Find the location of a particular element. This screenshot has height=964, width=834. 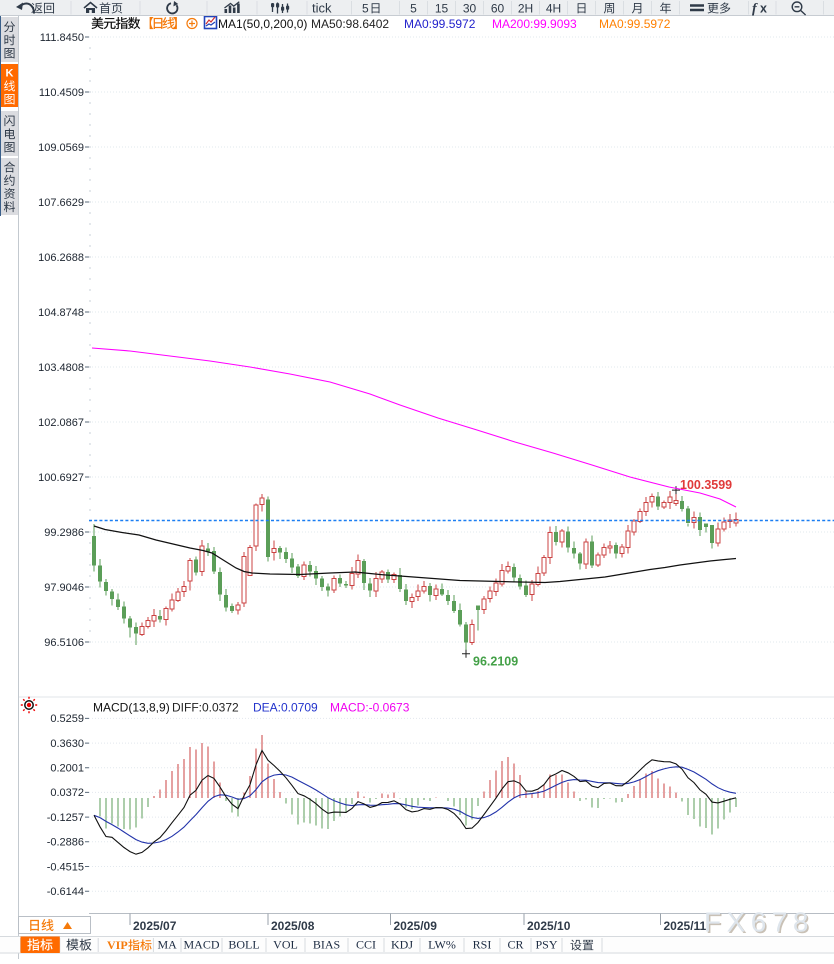

svg-text: MA1(50,0,200,0) is located at coordinates (262, 24).